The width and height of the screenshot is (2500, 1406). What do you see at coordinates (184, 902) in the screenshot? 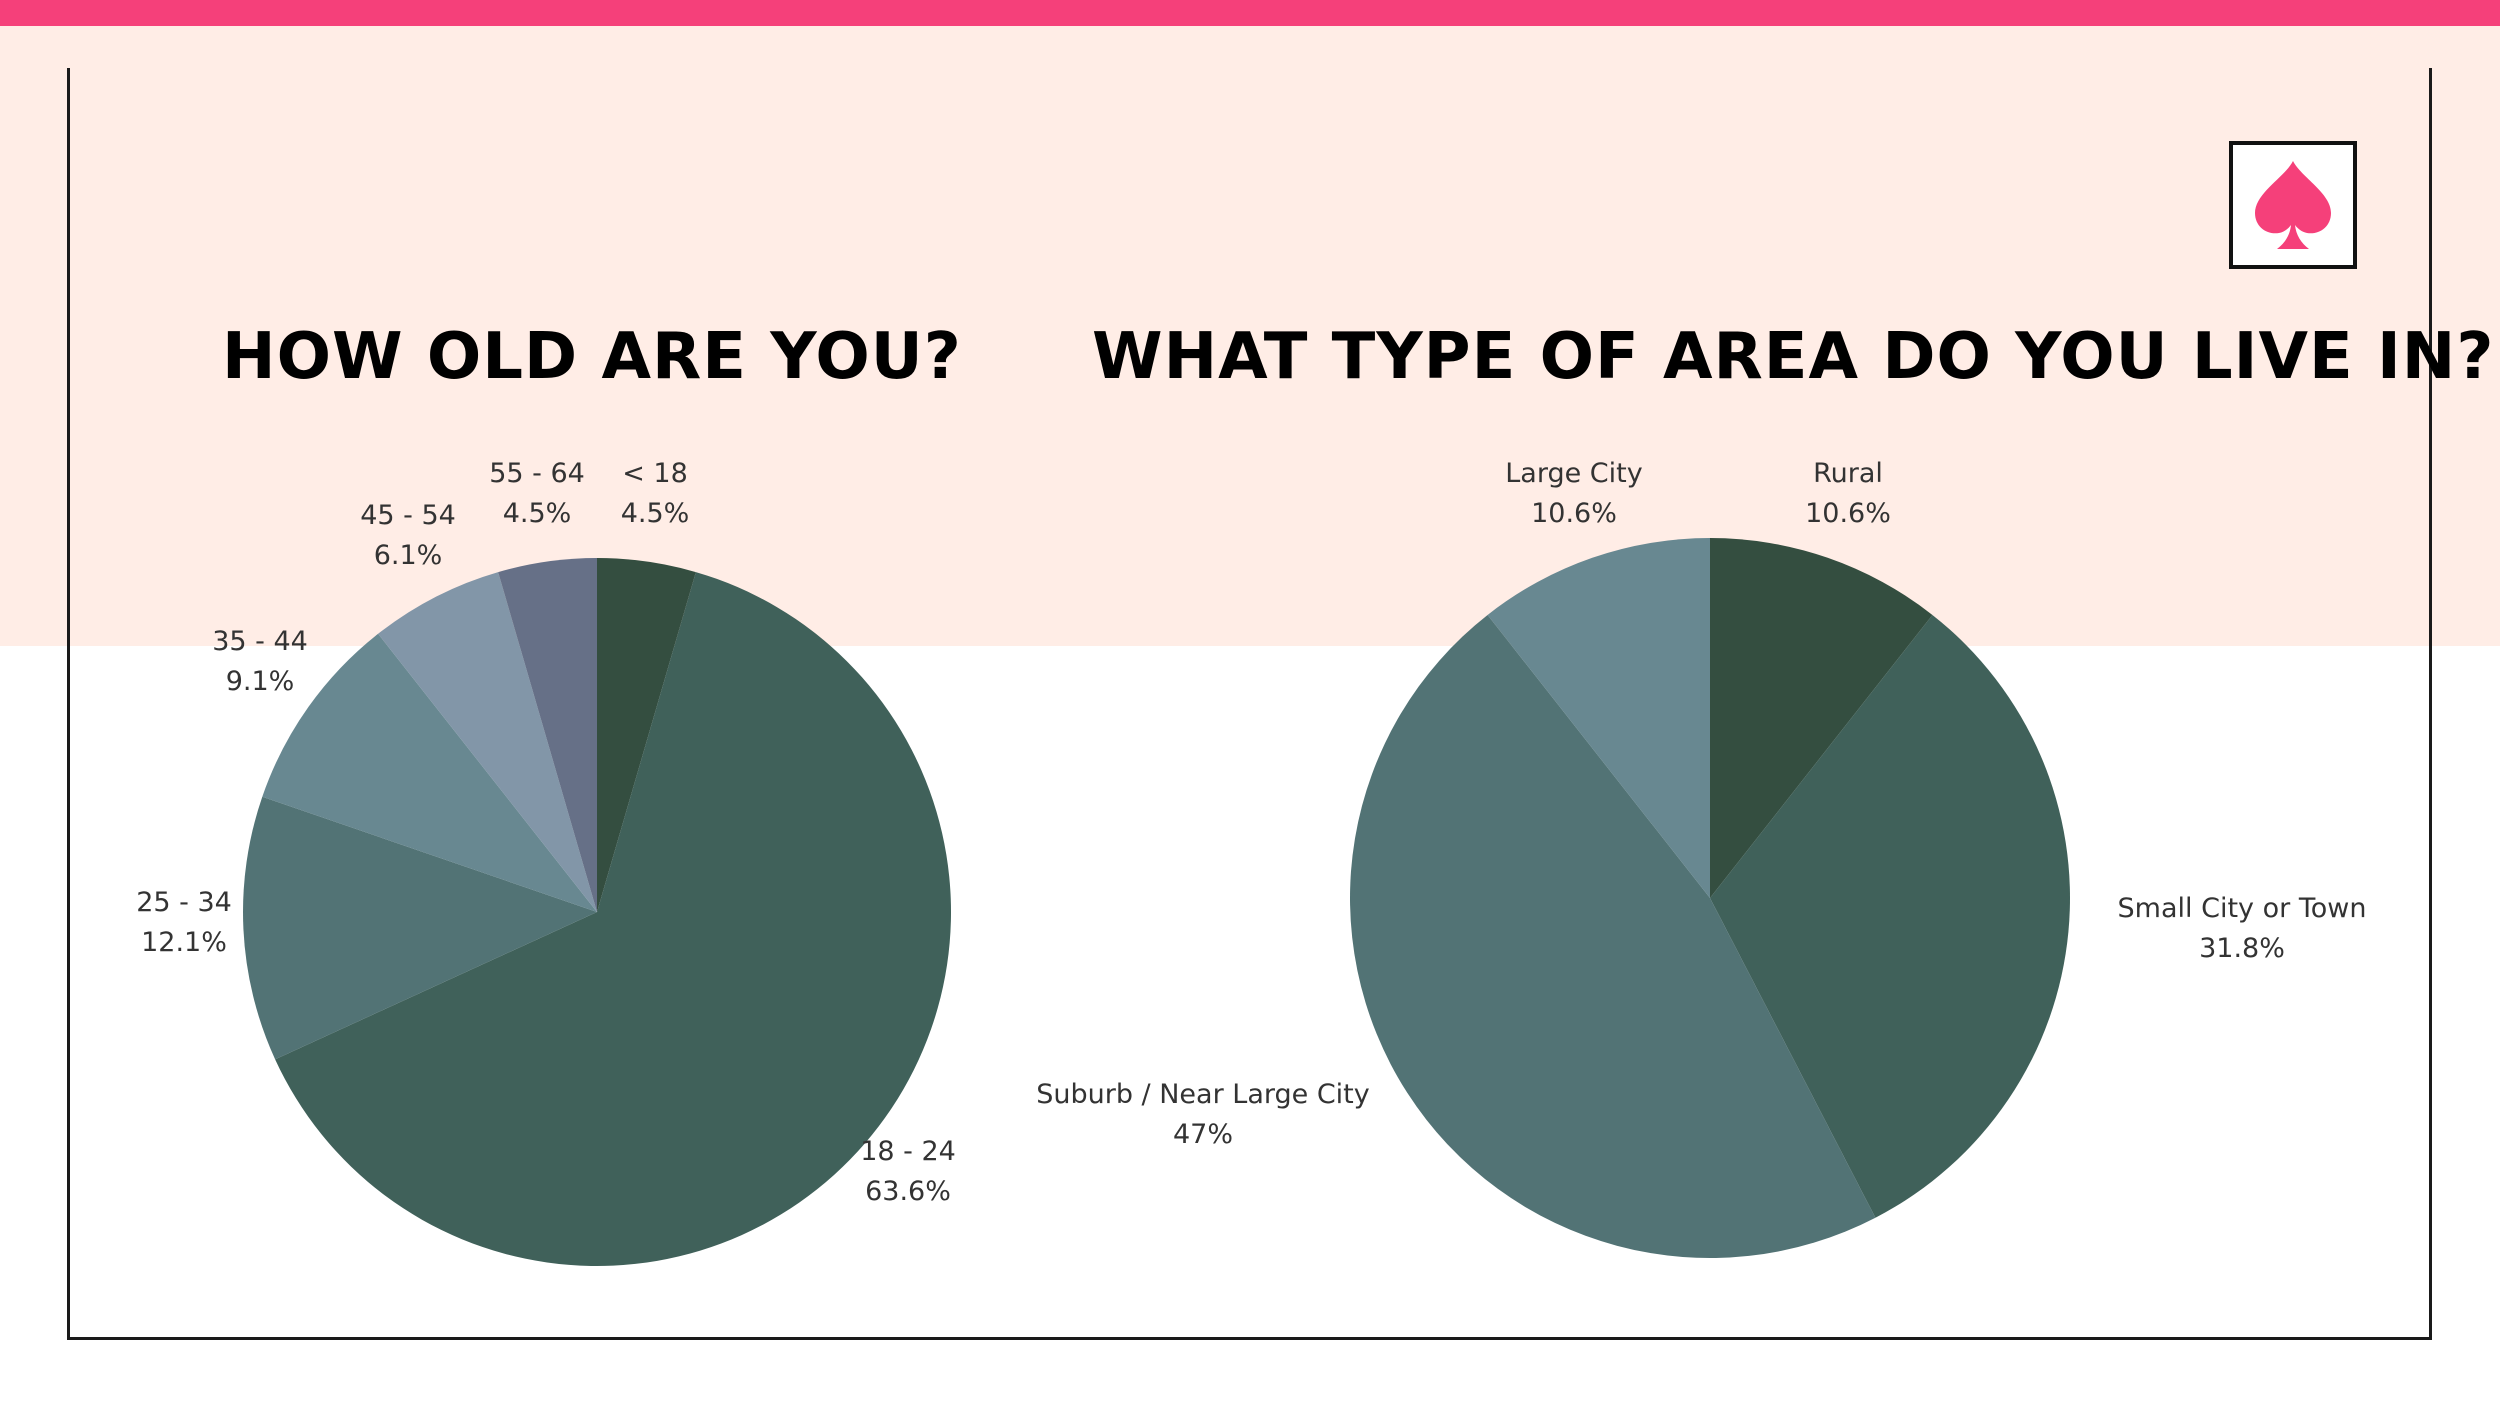
I see `slice-label: 25 - 34` at bounding box center [184, 902].